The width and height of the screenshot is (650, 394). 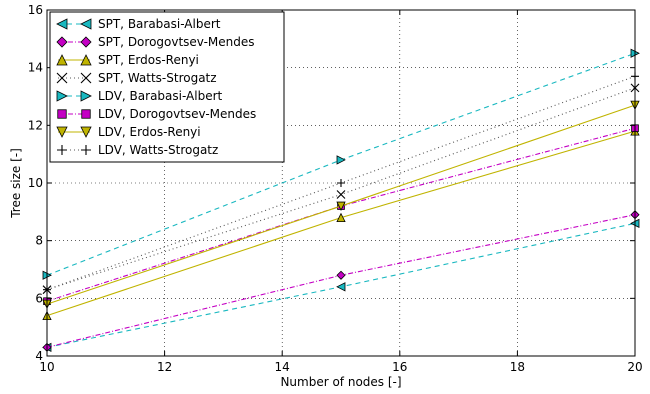 What do you see at coordinates (35, 183) in the screenshot?
I see `y-tick-label: 10` at bounding box center [35, 183].